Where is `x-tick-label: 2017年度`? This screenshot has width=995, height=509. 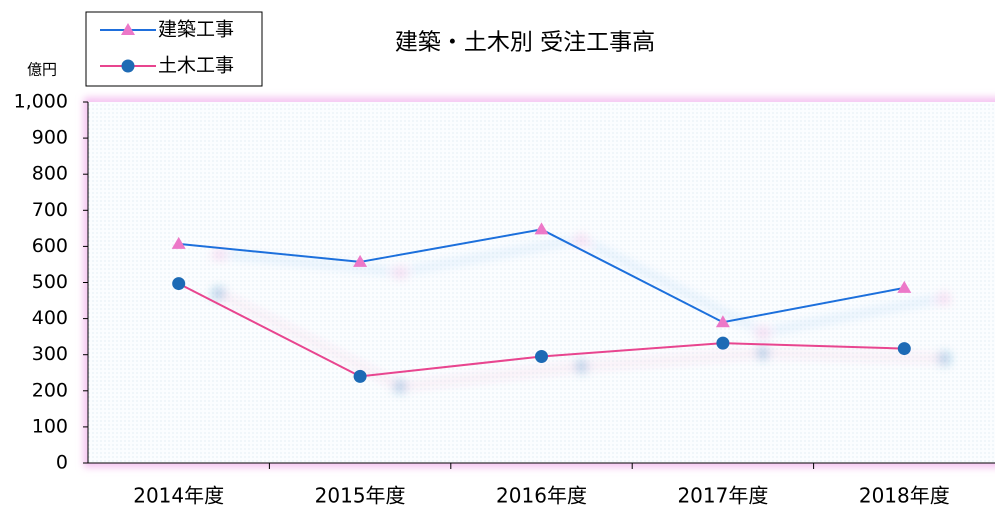
x-tick-label: 2017年度 is located at coordinates (722, 496).